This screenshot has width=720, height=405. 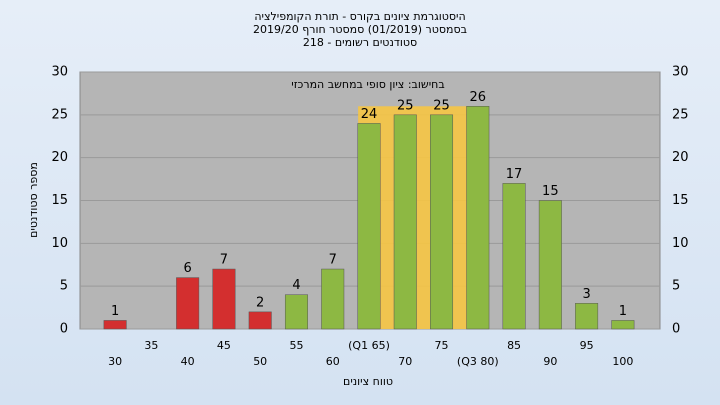 What do you see at coordinates (224, 345) in the screenshot?
I see `x-tick-label: 45` at bounding box center [224, 345].